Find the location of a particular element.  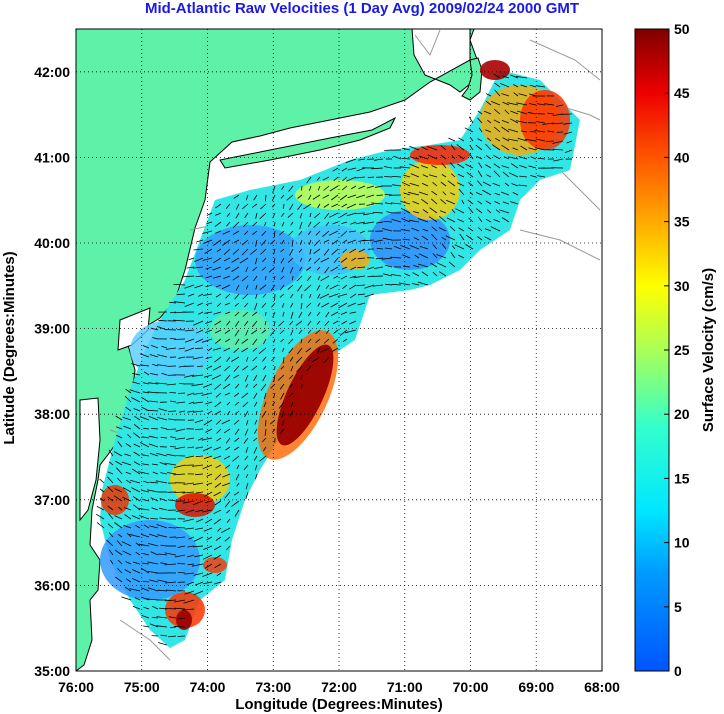

x-tick-label: 73:00 is located at coordinates (273, 687).